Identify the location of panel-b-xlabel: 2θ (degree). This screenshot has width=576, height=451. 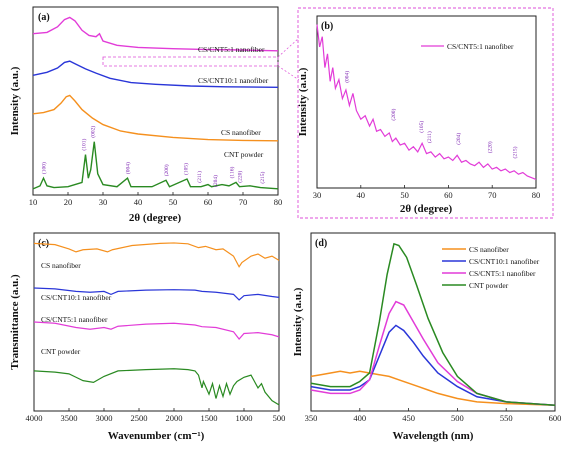
(426, 209).